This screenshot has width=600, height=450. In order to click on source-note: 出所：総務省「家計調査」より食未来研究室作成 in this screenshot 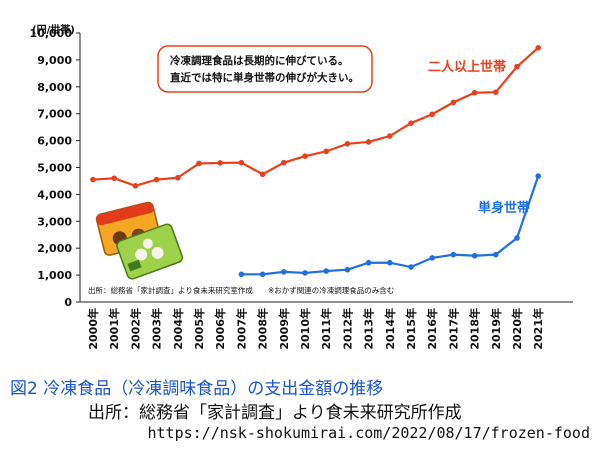, I will do `click(170, 290)`.